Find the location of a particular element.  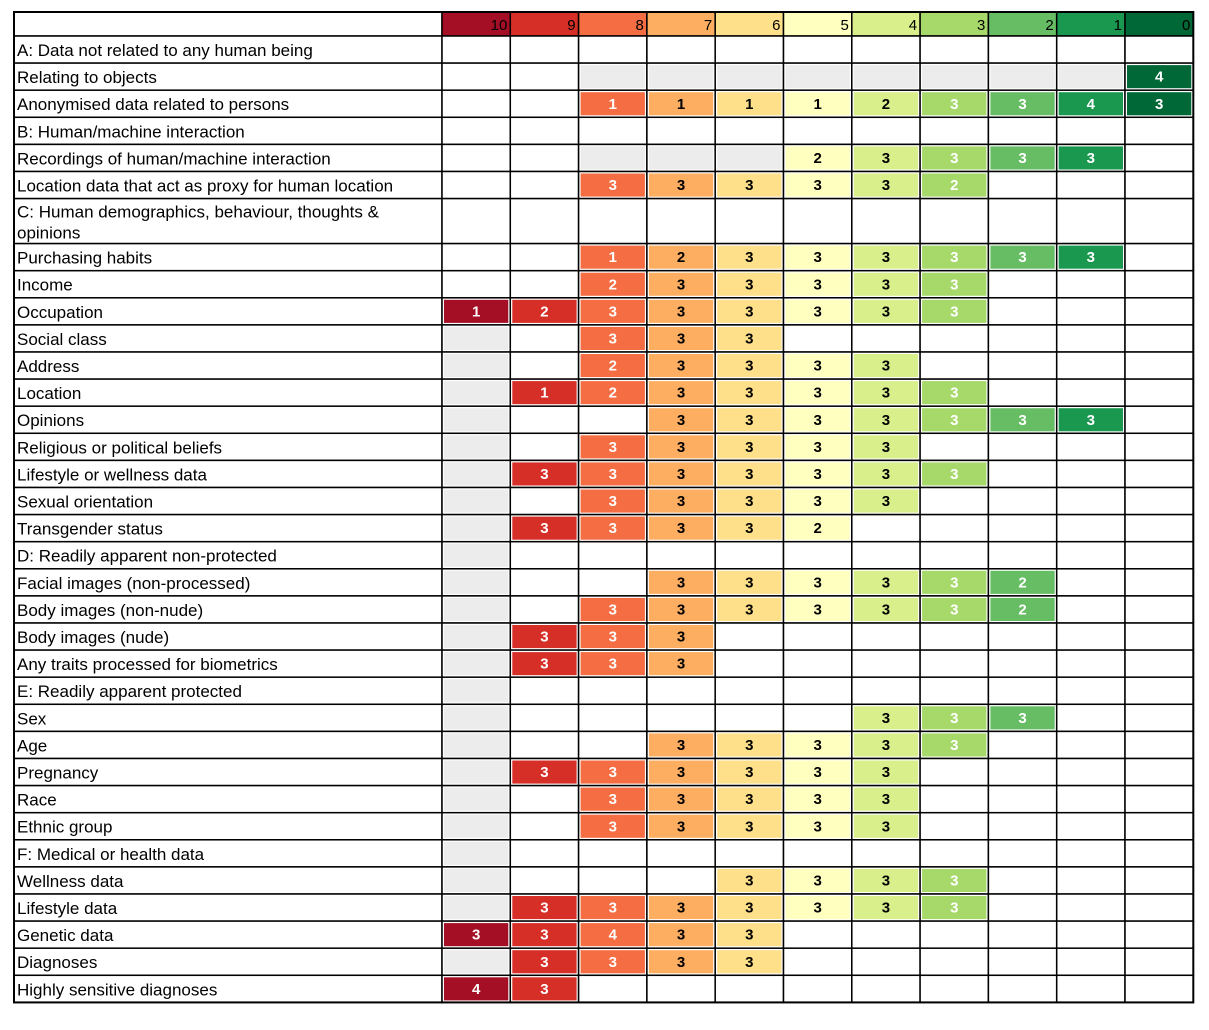

column-header-label: 7 is located at coordinates (708, 25).